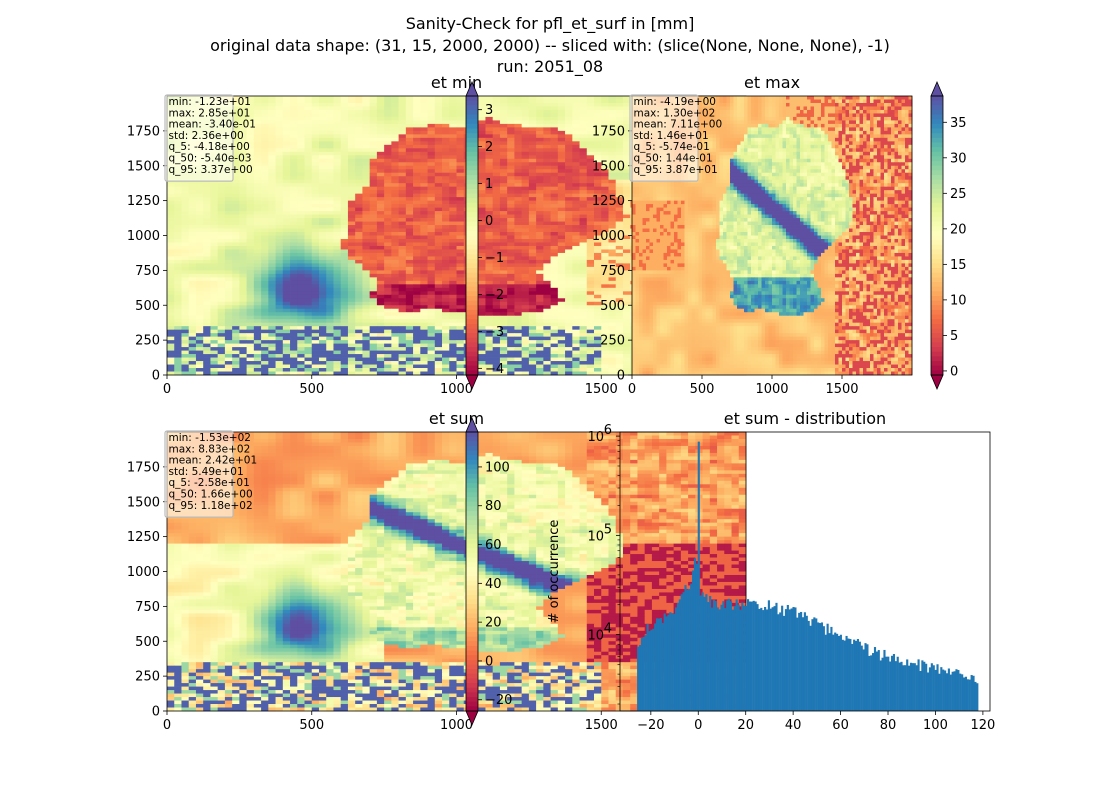  Describe the element at coordinates (841, 389) in the screenshot. I see `x-tick-label: 1500` at that location.